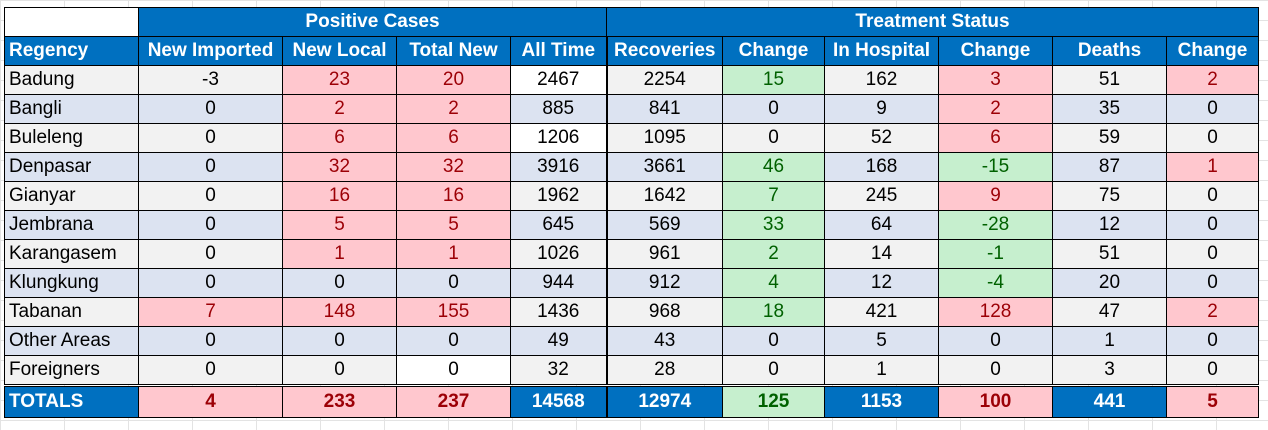 This screenshot has height=430, width=1268. What do you see at coordinates (71, 80) in the screenshot?
I see `regency-name-cell: Badung` at bounding box center [71, 80].